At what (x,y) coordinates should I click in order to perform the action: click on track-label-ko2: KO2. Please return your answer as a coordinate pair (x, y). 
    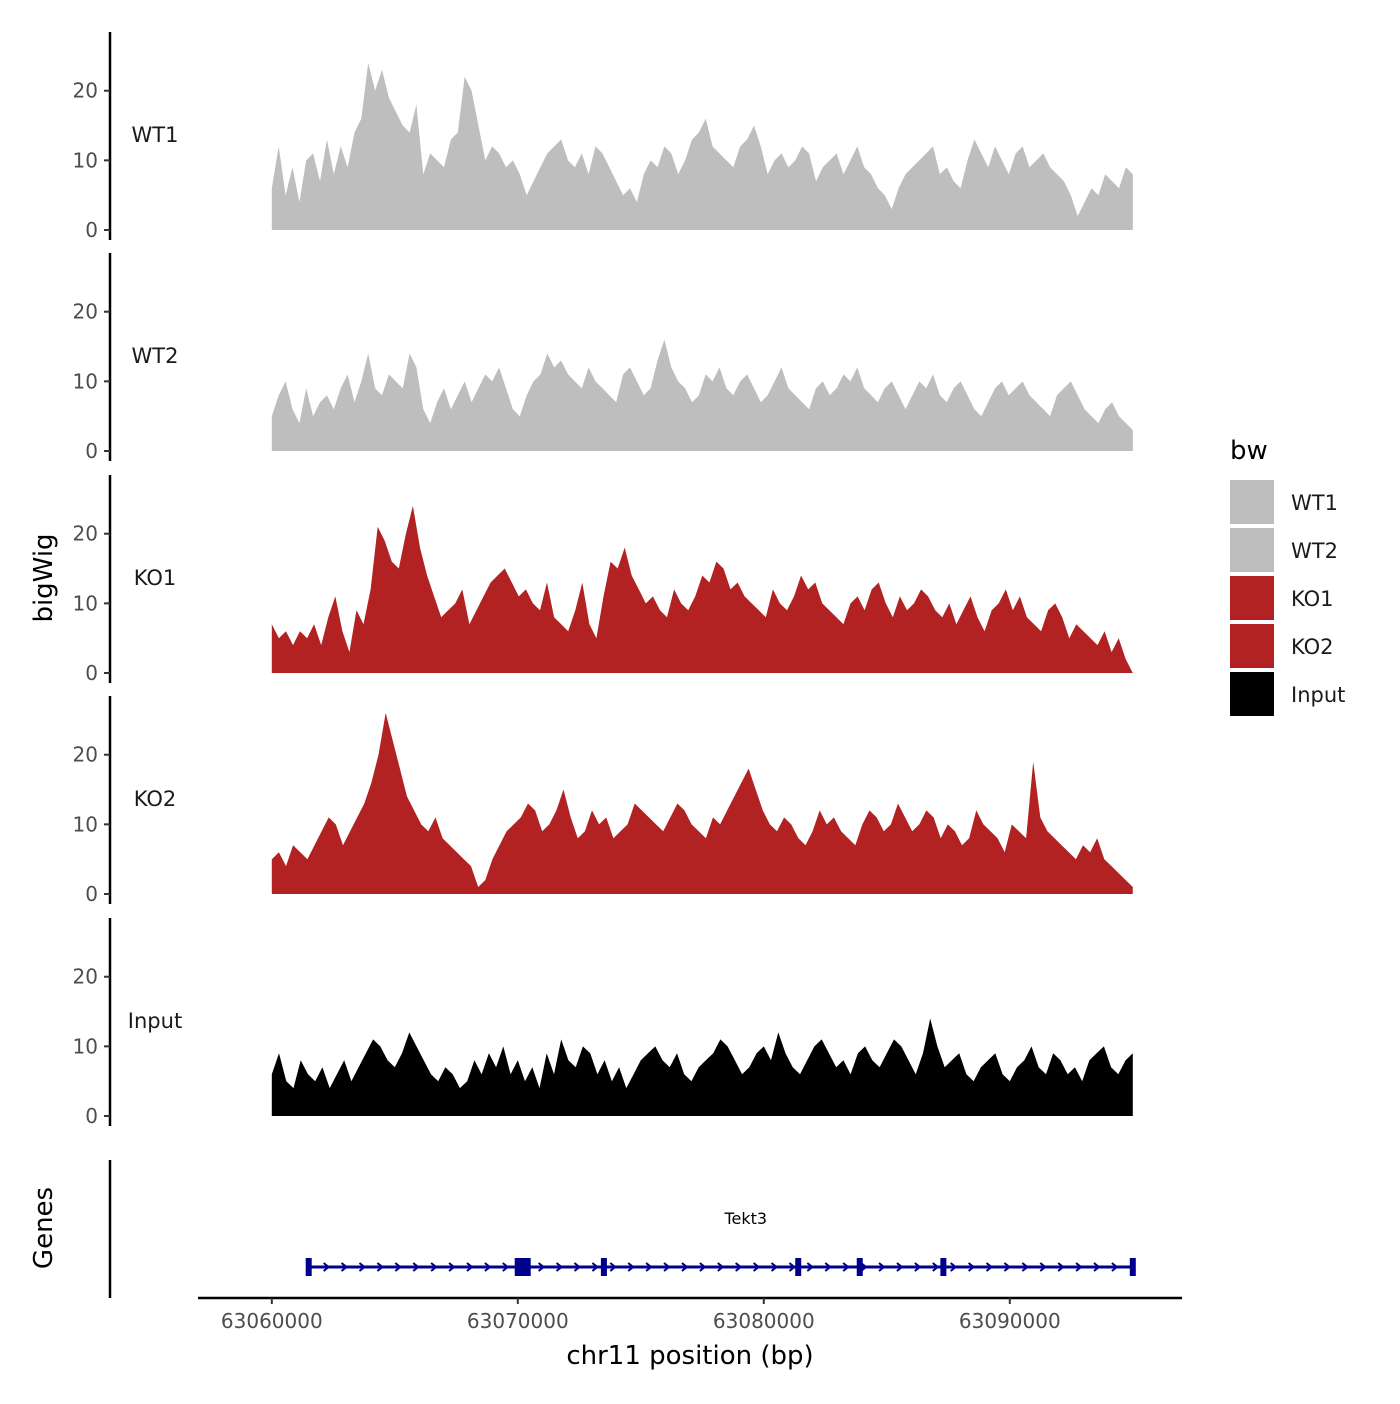
    Looking at the image, I should click on (155, 799).